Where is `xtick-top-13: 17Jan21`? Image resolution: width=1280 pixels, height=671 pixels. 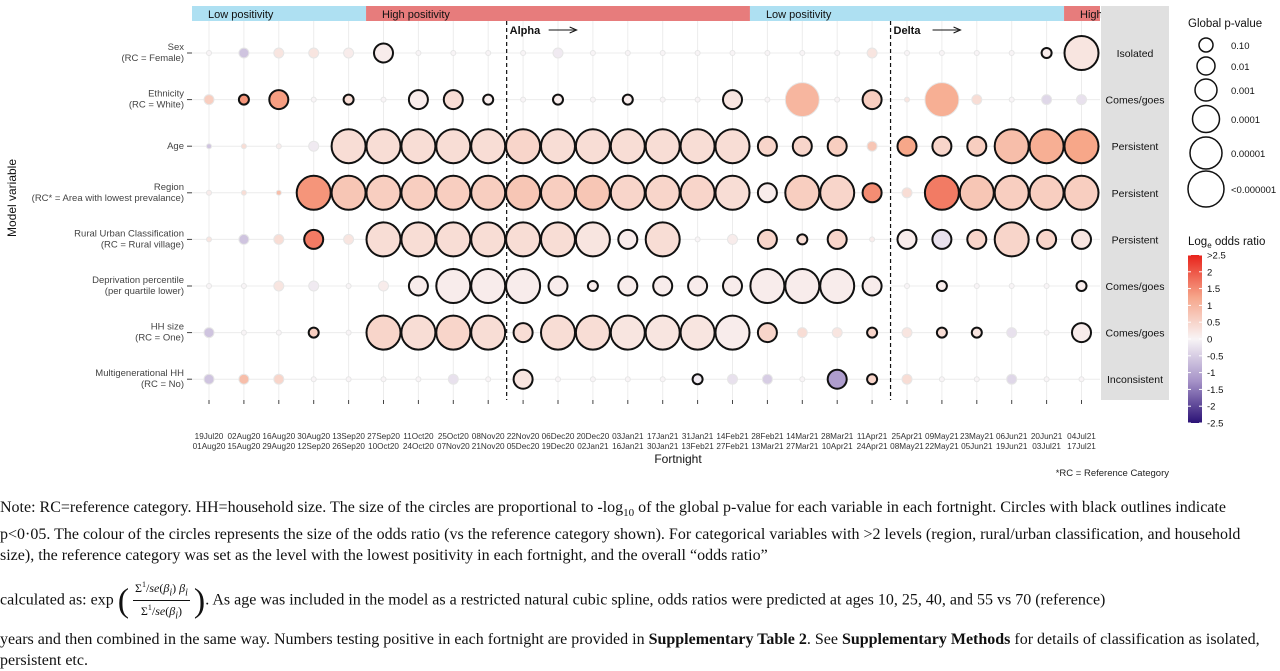 xtick-top-13: 17Jan21 is located at coordinates (663, 436).